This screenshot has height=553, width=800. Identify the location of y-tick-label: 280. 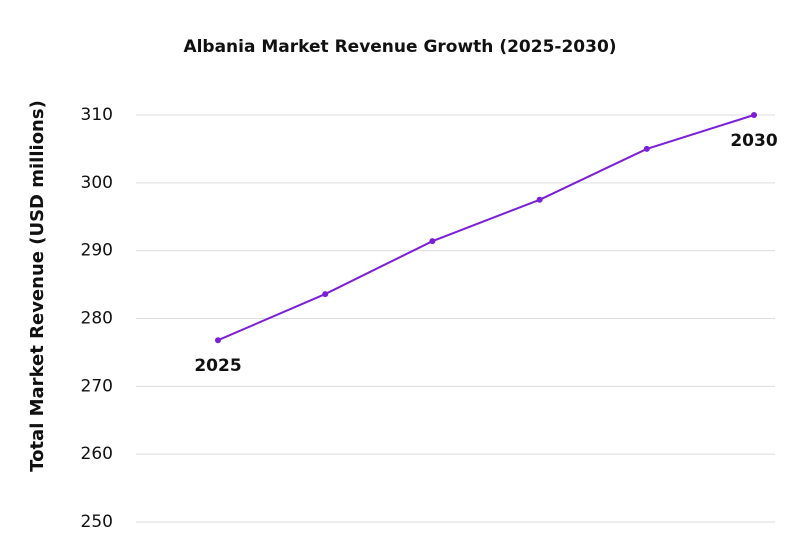
(97, 319).